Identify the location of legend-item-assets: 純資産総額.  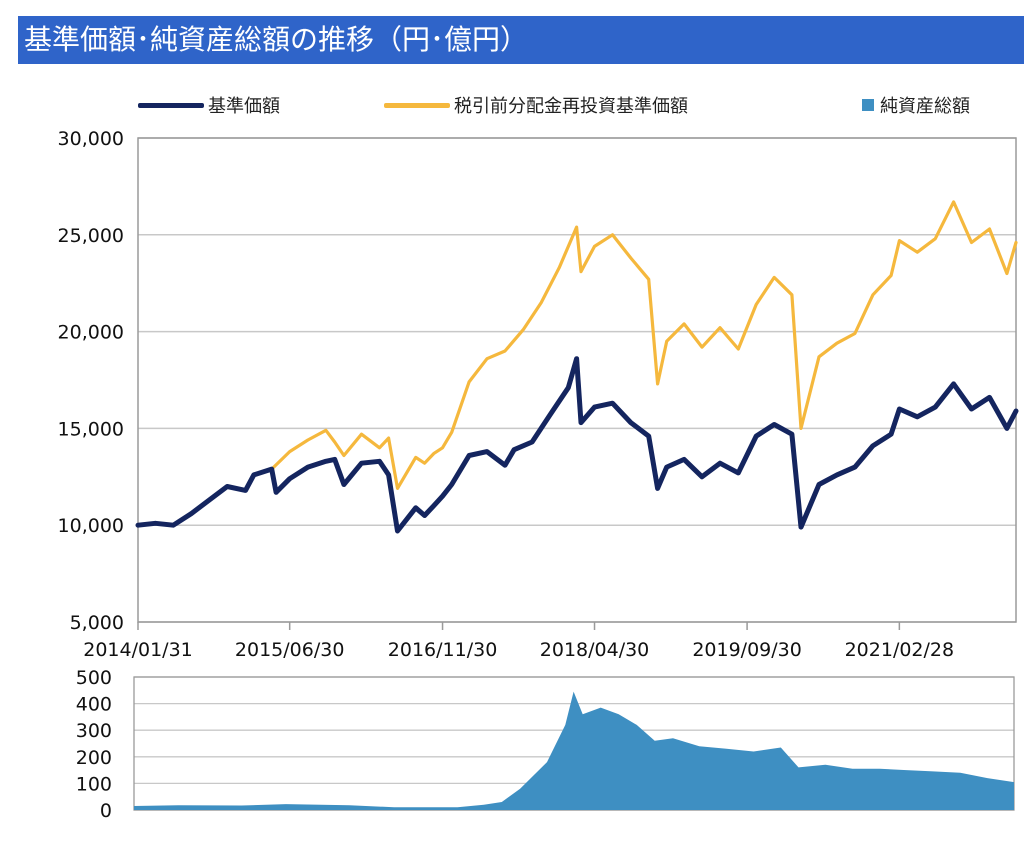
(916, 105).